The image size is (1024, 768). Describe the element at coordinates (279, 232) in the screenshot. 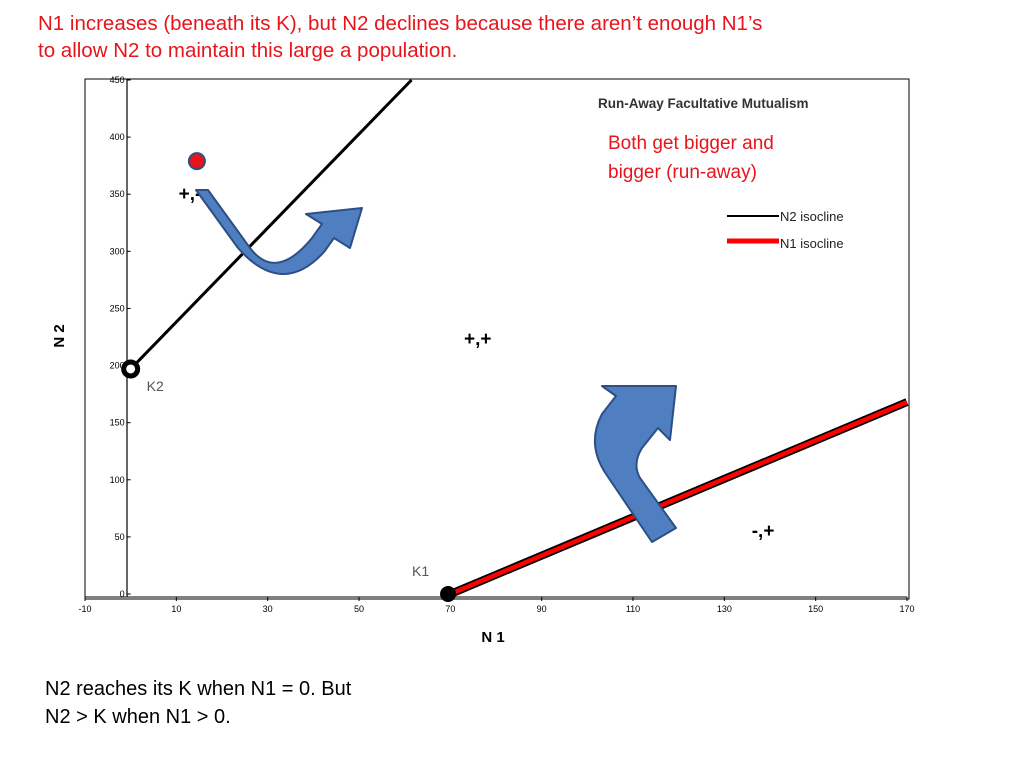

I see `trajectory-arrow-upper` at that location.